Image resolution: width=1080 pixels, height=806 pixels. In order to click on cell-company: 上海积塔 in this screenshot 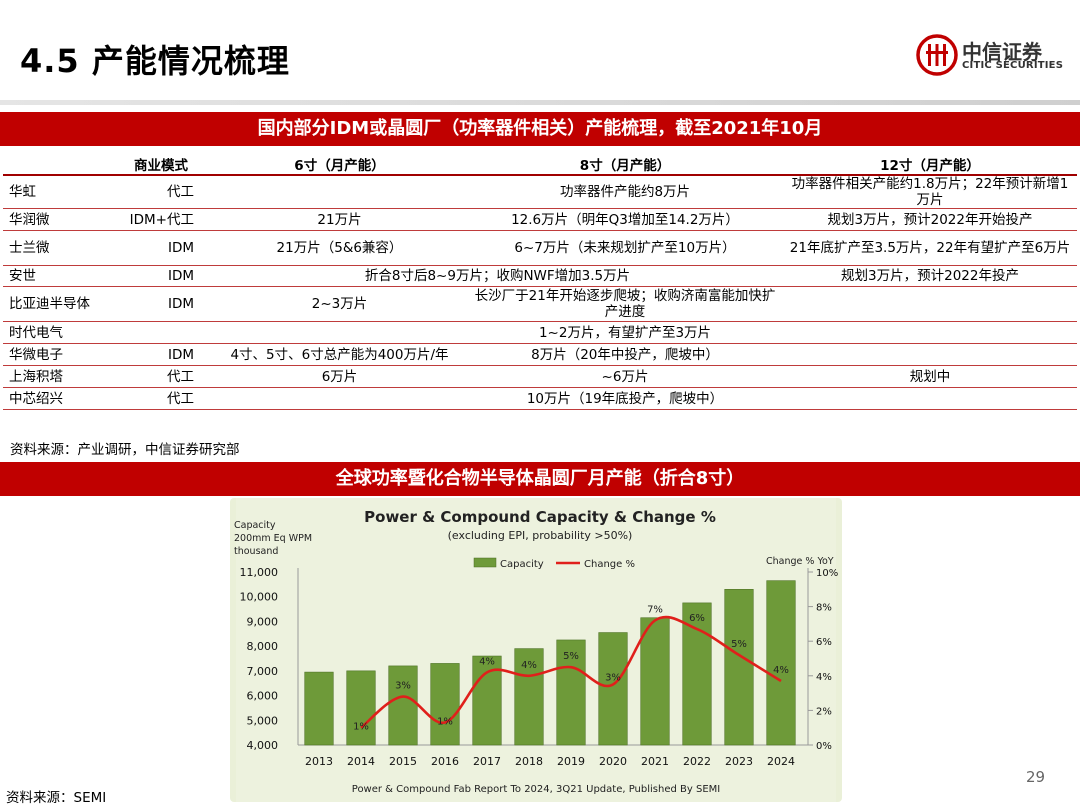, I will do `click(56, 376)`.